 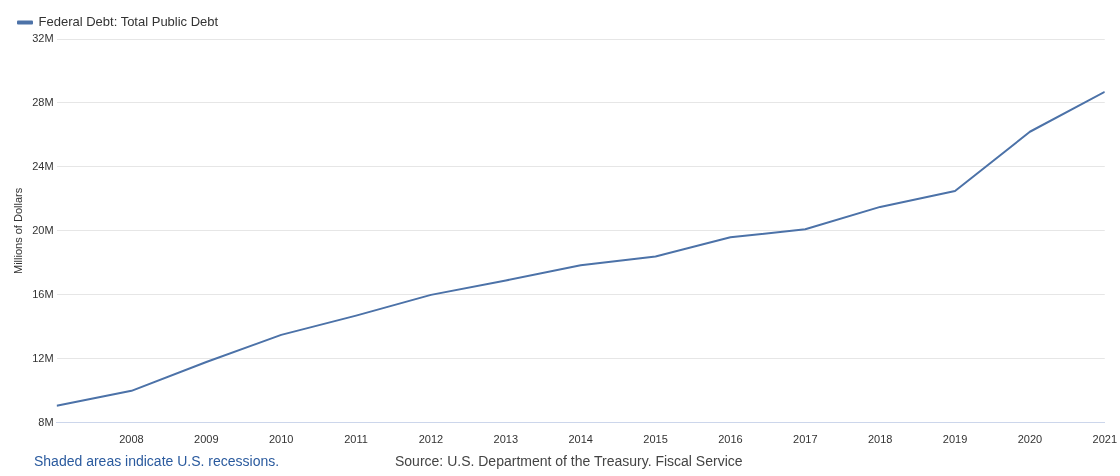 I want to click on x-tick-label: 2008, so click(x=131, y=439).